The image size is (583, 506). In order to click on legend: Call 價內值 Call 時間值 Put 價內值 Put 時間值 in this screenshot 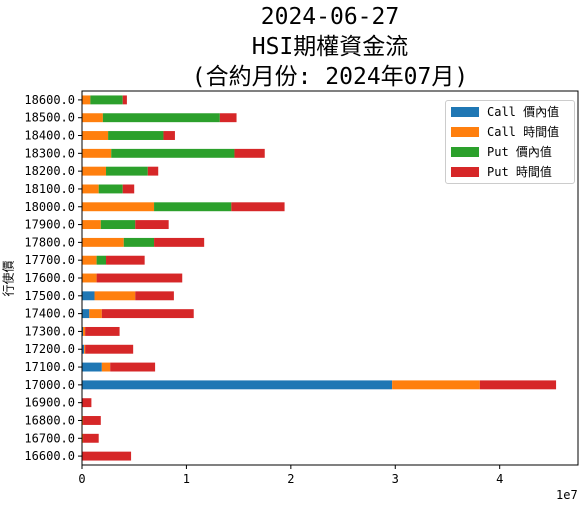, I will do `click(510, 142)`.